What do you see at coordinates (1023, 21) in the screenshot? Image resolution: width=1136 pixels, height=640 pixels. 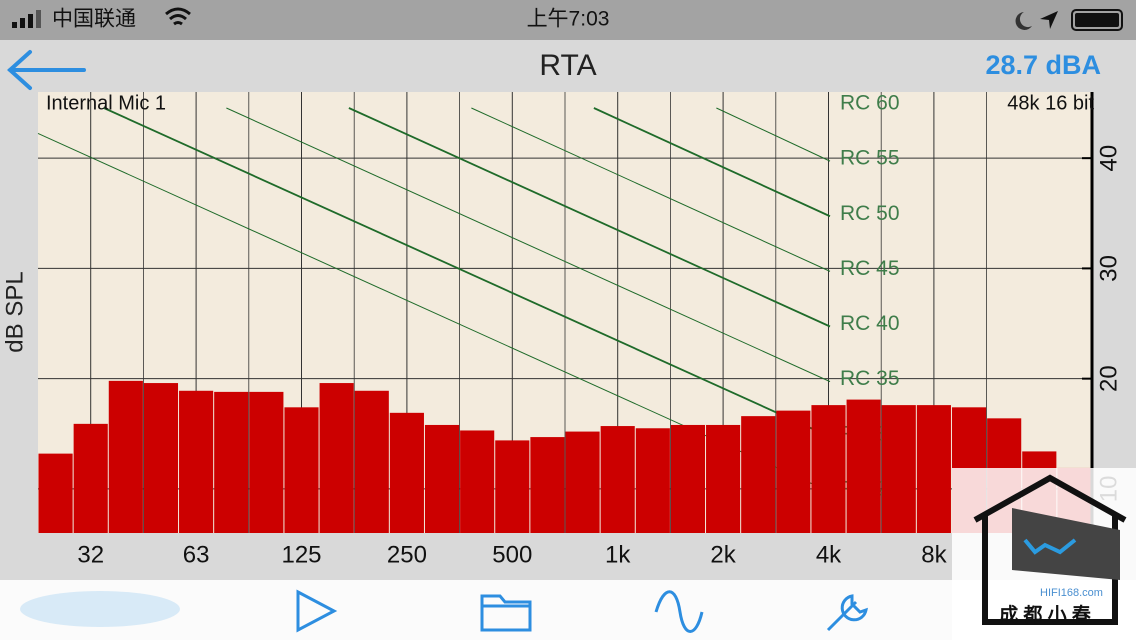 I see `moon-icon` at bounding box center [1023, 21].